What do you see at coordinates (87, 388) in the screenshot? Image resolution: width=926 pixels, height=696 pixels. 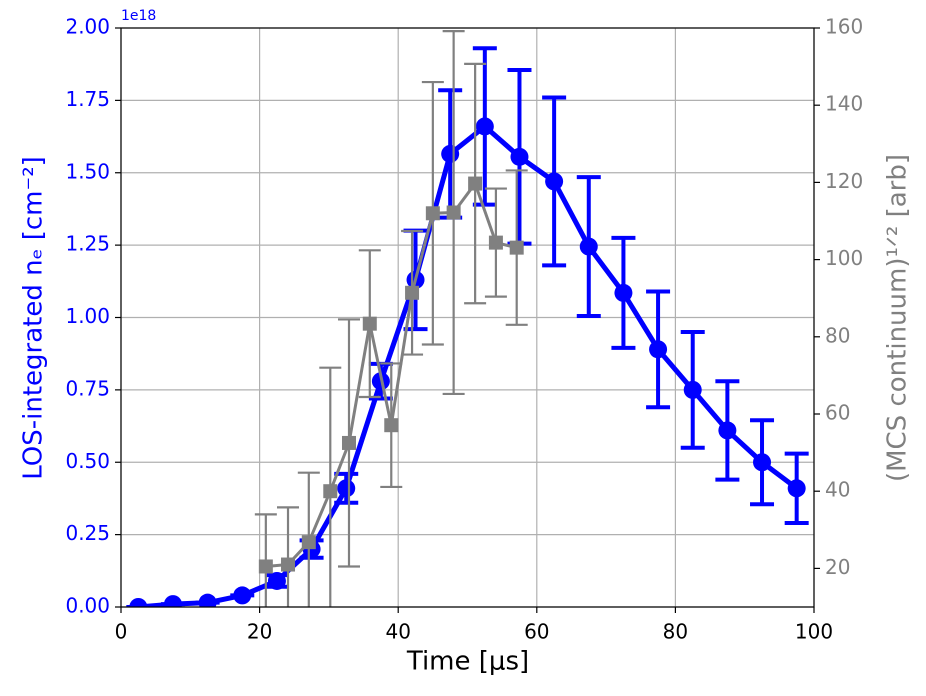 I see `y-tick-label: 0.75` at bounding box center [87, 388].